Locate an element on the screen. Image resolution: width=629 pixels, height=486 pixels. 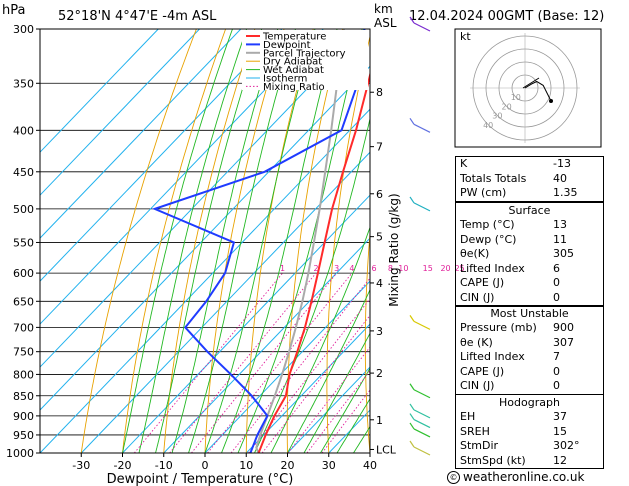
most-unstable-title: Most Unstable is located at coordinates (529, 313).